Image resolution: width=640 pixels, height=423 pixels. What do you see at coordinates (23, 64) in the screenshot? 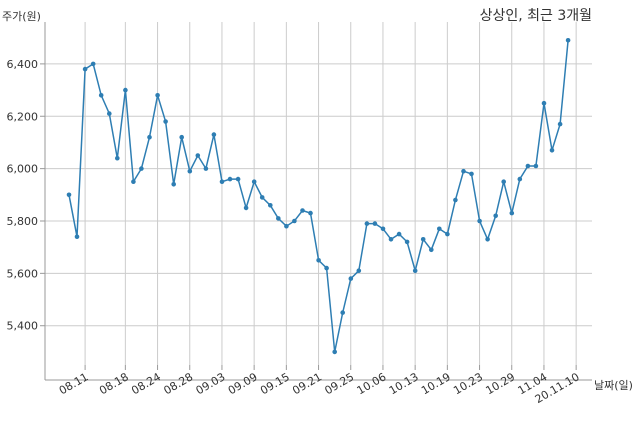
I see `y-tick-label: 6,400` at bounding box center [23, 64].